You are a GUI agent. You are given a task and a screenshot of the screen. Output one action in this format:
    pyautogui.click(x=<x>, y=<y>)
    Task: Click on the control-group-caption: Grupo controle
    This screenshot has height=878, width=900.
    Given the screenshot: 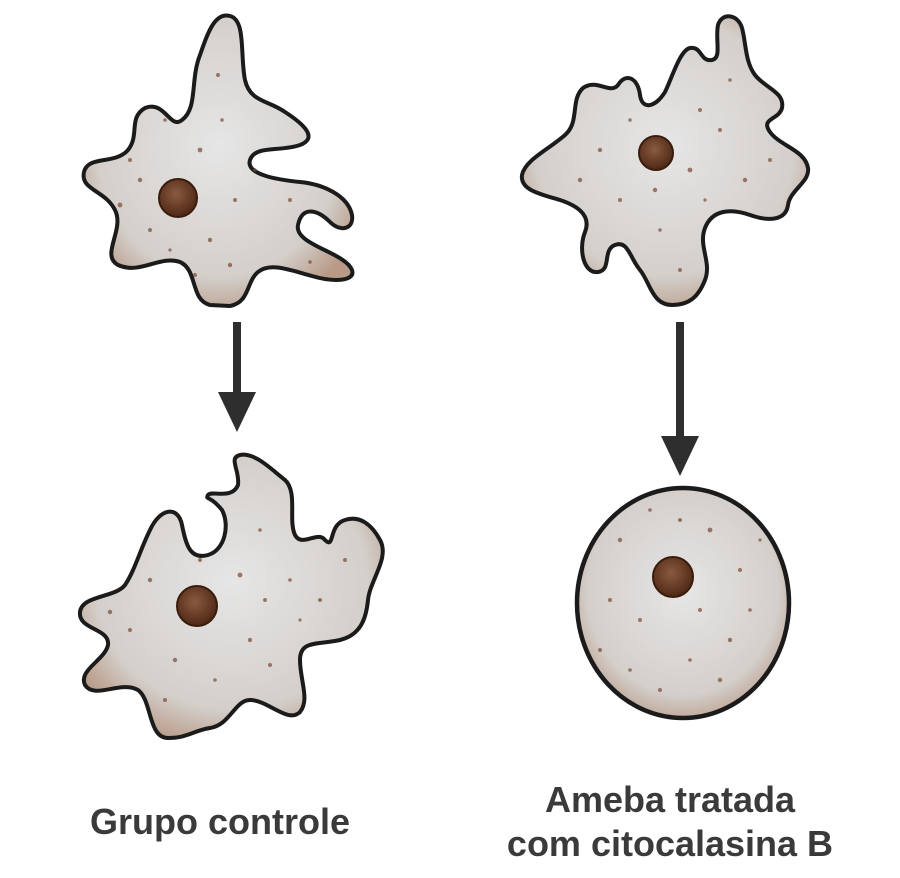 What is the action you would take?
    pyautogui.click(x=220, y=822)
    